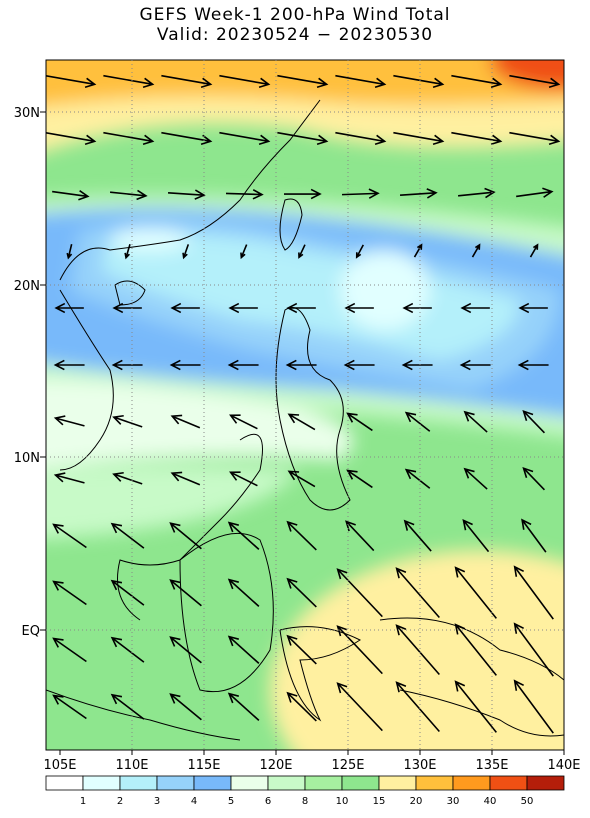 The height and width of the screenshot is (818, 590). What do you see at coordinates (379, 801) in the screenshot?
I see `colorbar-label: 15` at bounding box center [379, 801].